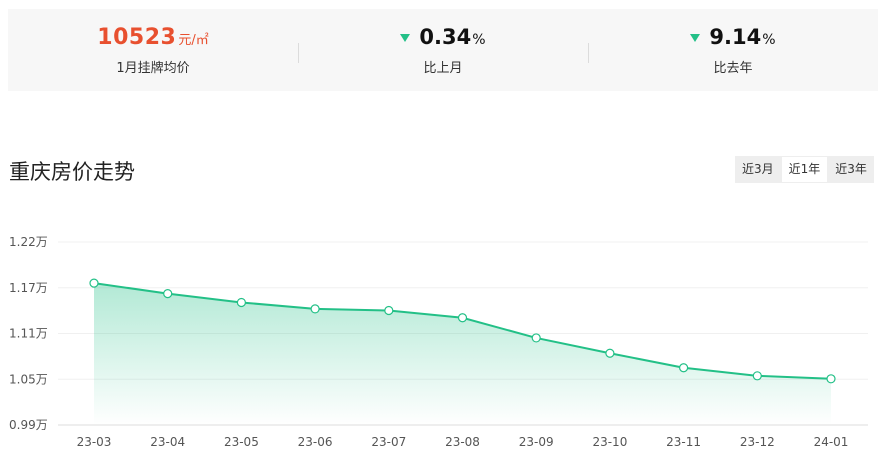  Describe the element at coordinates (758, 169) in the screenshot. I see `tab-3-months: 近3月` at that location.